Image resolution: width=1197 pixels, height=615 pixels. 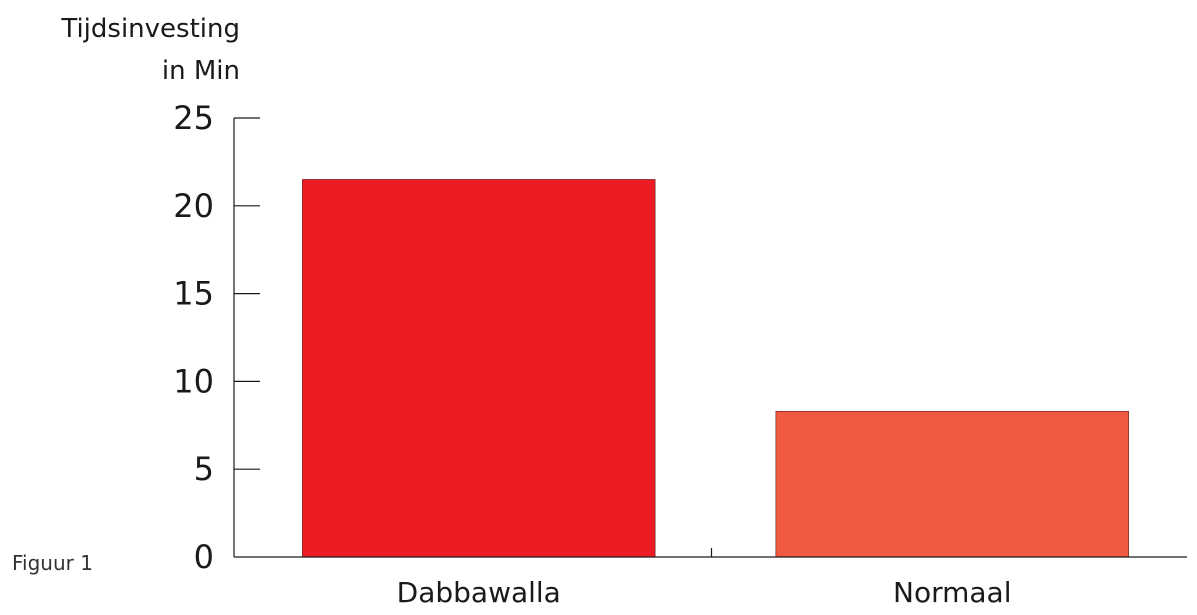 I want to click on y-axis-label-line-2: in Min, so click(x=200, y=71).